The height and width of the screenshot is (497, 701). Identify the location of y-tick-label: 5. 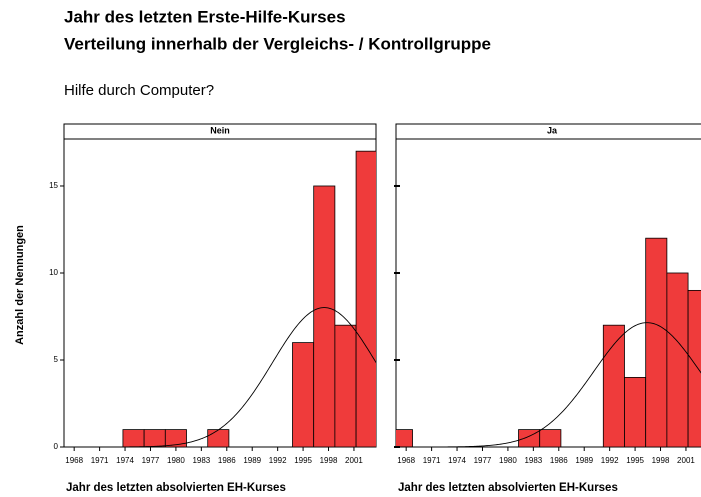
(56, 359).